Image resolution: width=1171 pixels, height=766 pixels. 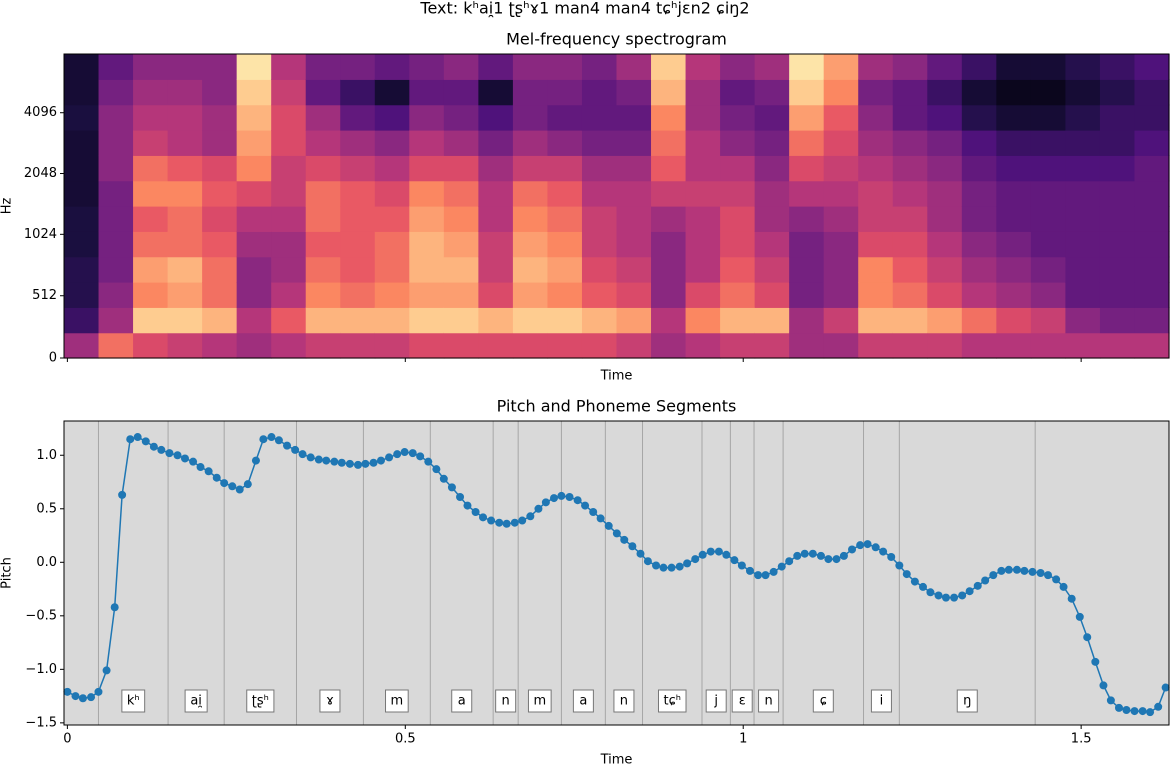 I want to click on y-tick-label: −1.5, so click(x=41, y=722).